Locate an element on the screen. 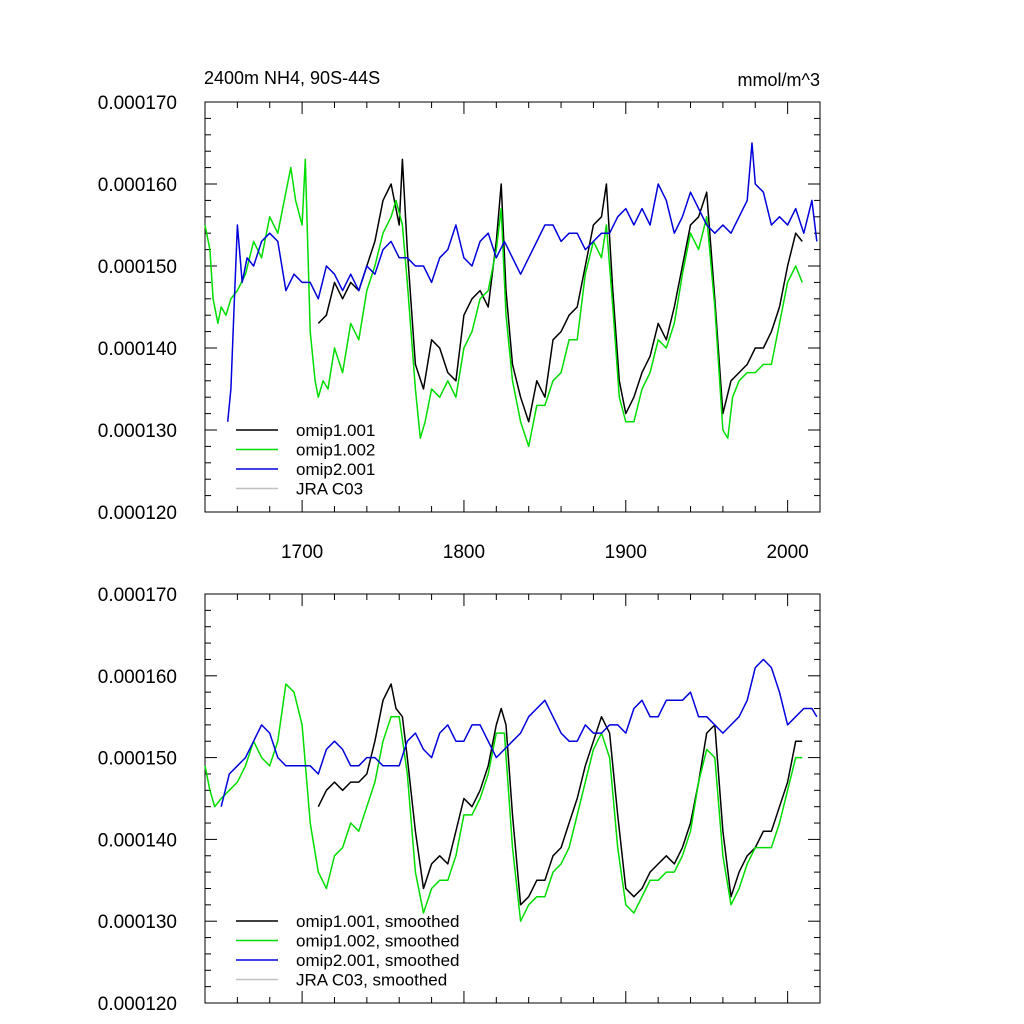 The width and height of the screenshot is (1024, 1024). bottom-y-tick-label: 0.000140 is located at coordinates (137, 840).